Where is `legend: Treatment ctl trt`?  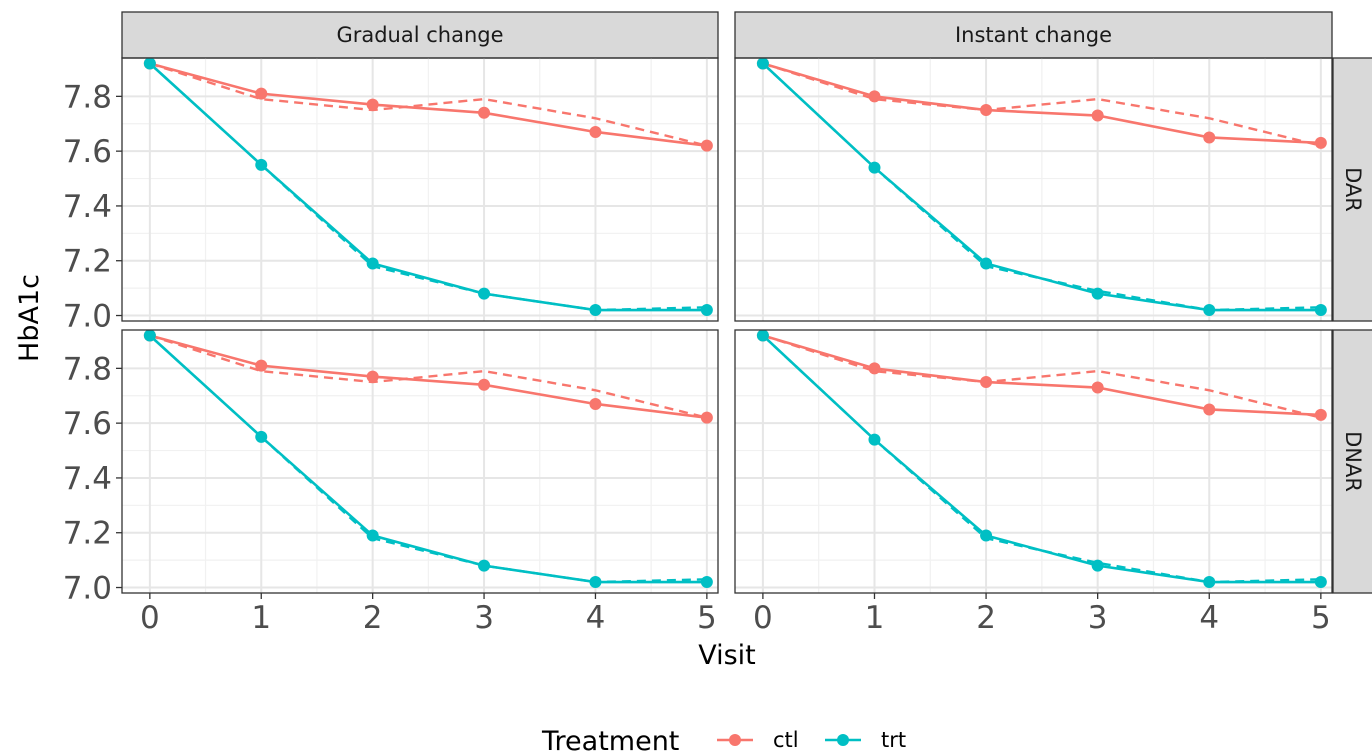 legend: Treatment ctl trt is located at coordinates (723, 741).